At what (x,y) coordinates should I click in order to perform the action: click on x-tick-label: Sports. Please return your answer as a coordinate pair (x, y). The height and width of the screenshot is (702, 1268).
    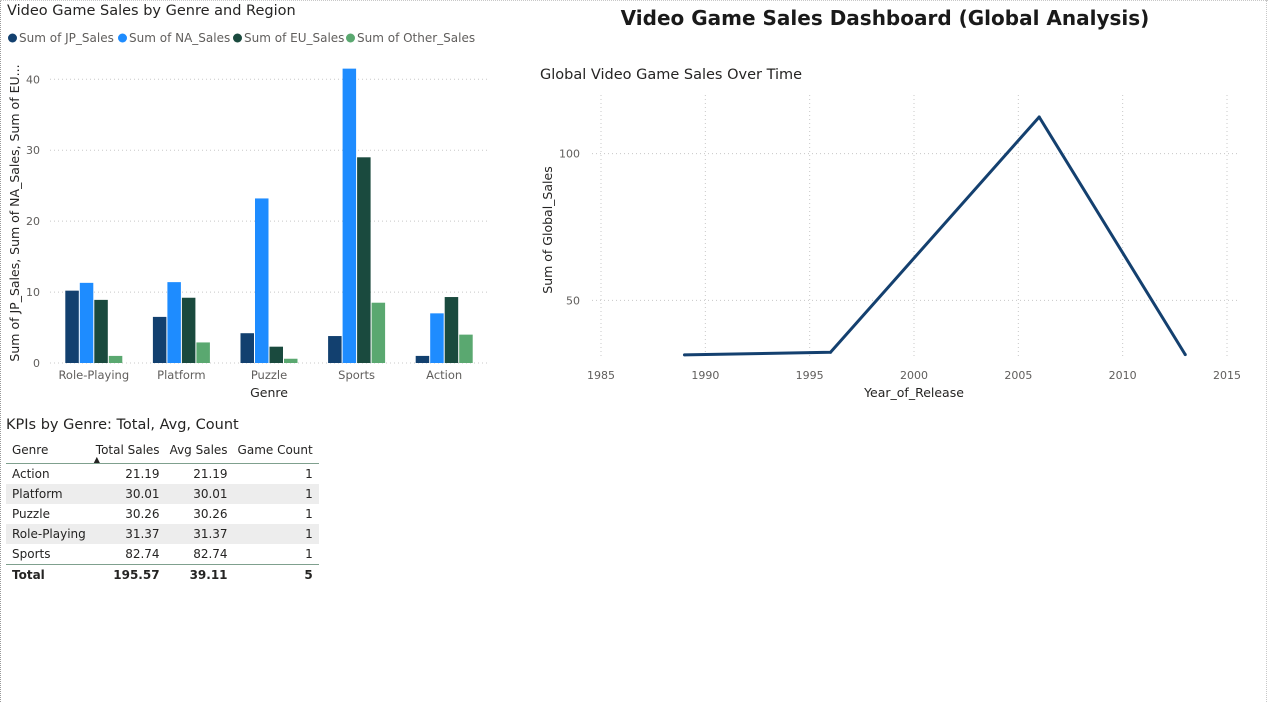
    Looking at the image, I should click on (356, 375).